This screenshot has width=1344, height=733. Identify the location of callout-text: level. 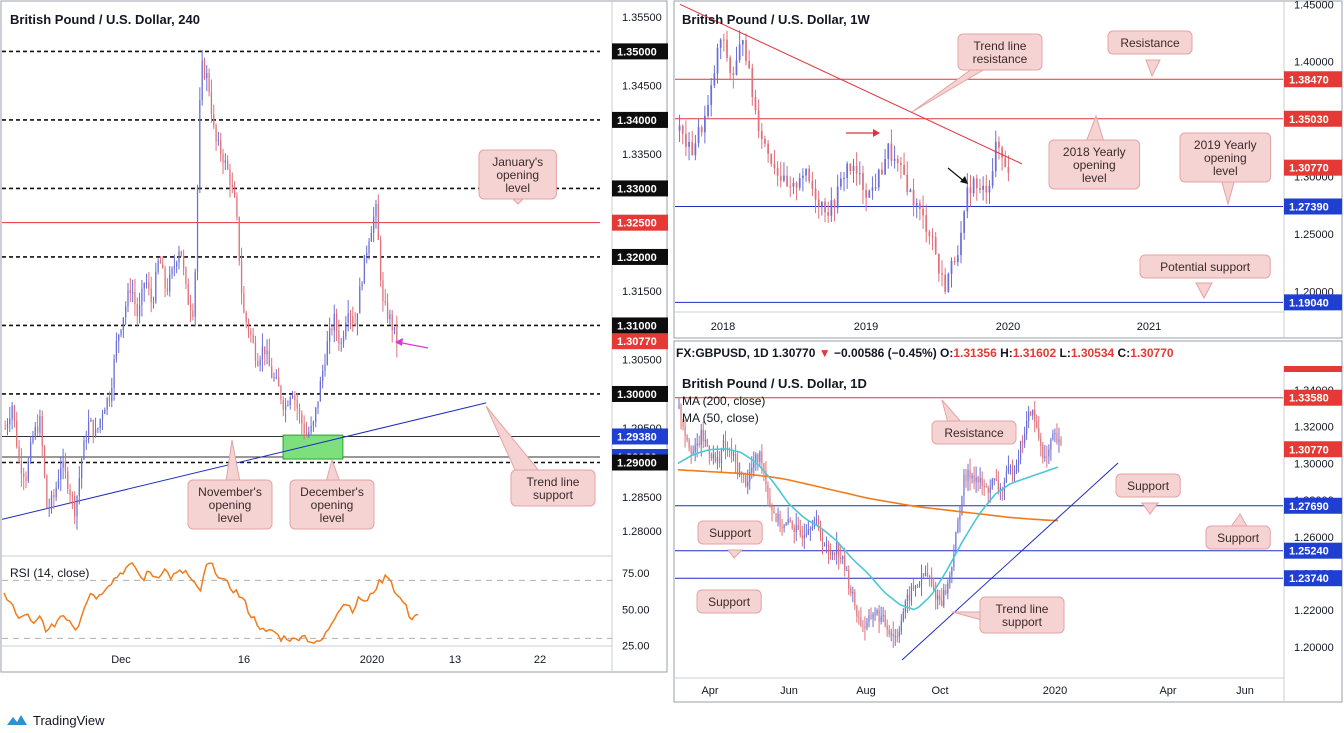
(1094, 178).